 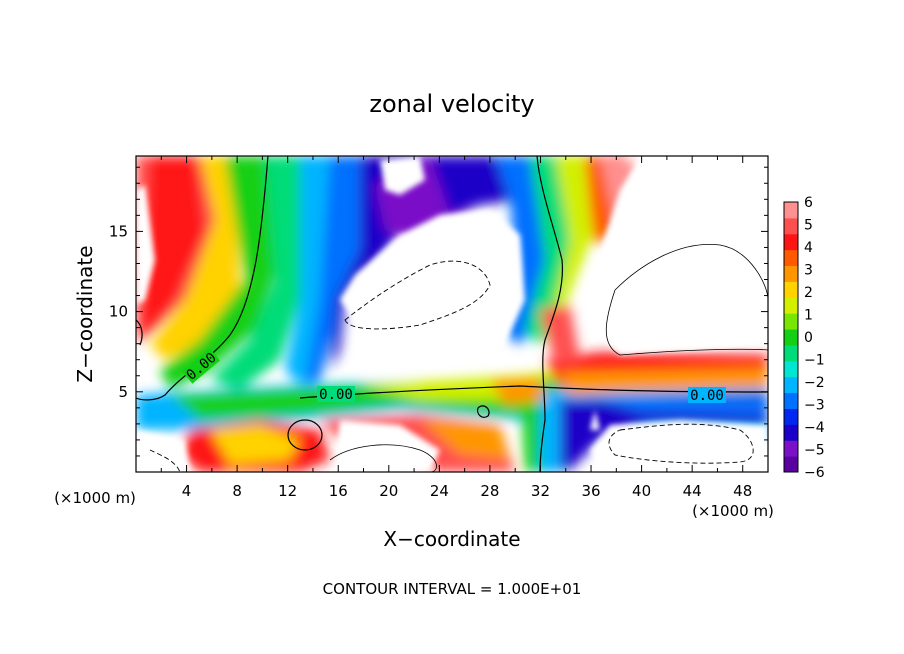 I want to click on y-tick-label: 15, so click(x=118, y=231).